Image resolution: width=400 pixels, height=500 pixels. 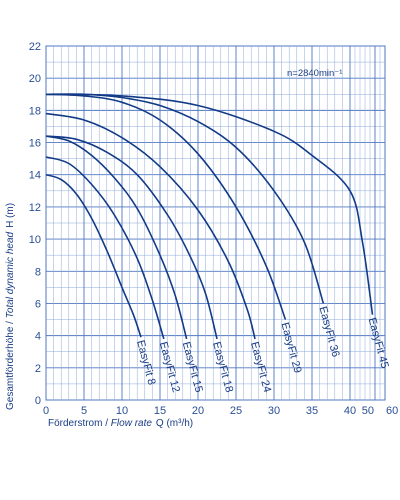 I want to click on x-tick-label: 10, so click(x=122, y=411).